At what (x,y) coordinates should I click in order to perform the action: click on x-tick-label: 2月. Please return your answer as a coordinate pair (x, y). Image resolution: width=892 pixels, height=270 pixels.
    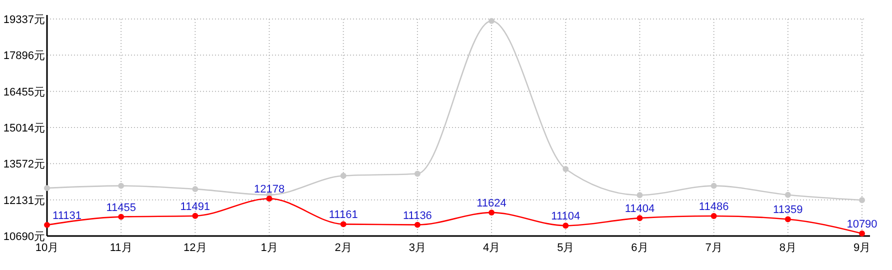
    Looking at the image, I should click on (343, 248).